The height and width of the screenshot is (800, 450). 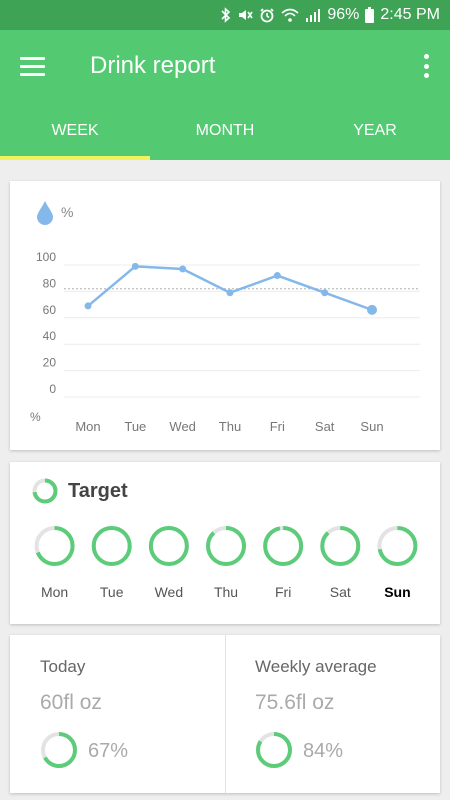 I want to click on target-ring-thu, so click(x=226, y=546).